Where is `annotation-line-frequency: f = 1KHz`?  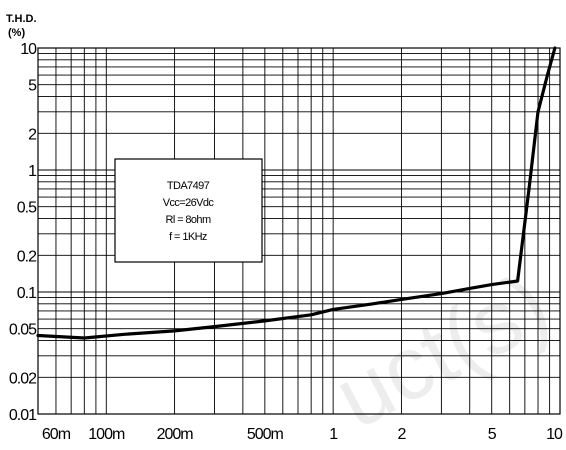
annotation-line-frequency: f = 1KHz is located at coordinates (188, 237).